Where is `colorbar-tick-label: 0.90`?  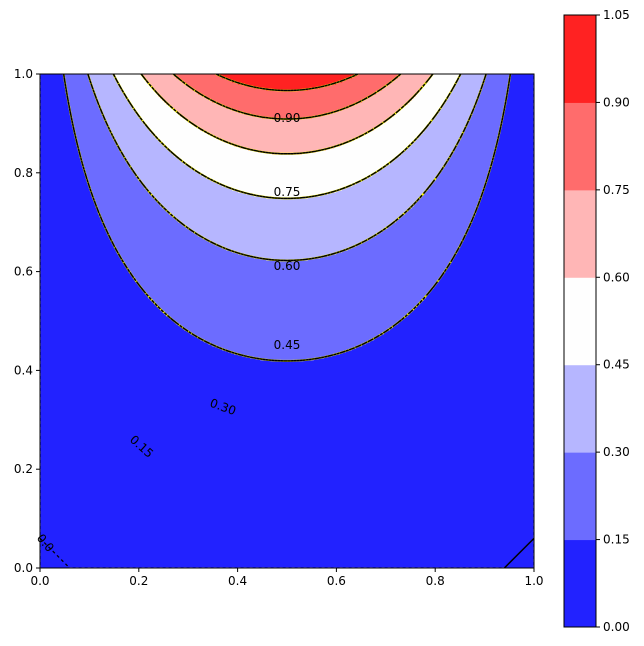
colorbar-tick-label: 0.90 is located at coordinates (616, 102).